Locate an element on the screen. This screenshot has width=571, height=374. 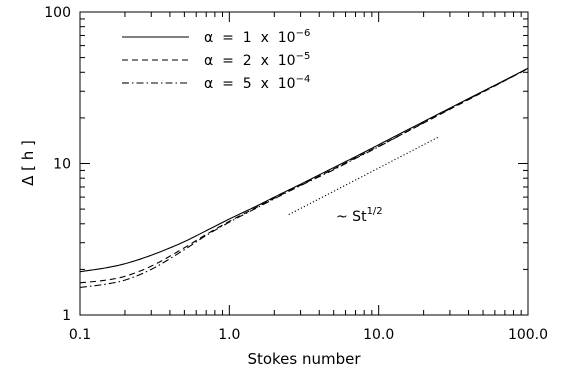
reference-annotation: ~ St1/2 is located at coordinates (359, 215).